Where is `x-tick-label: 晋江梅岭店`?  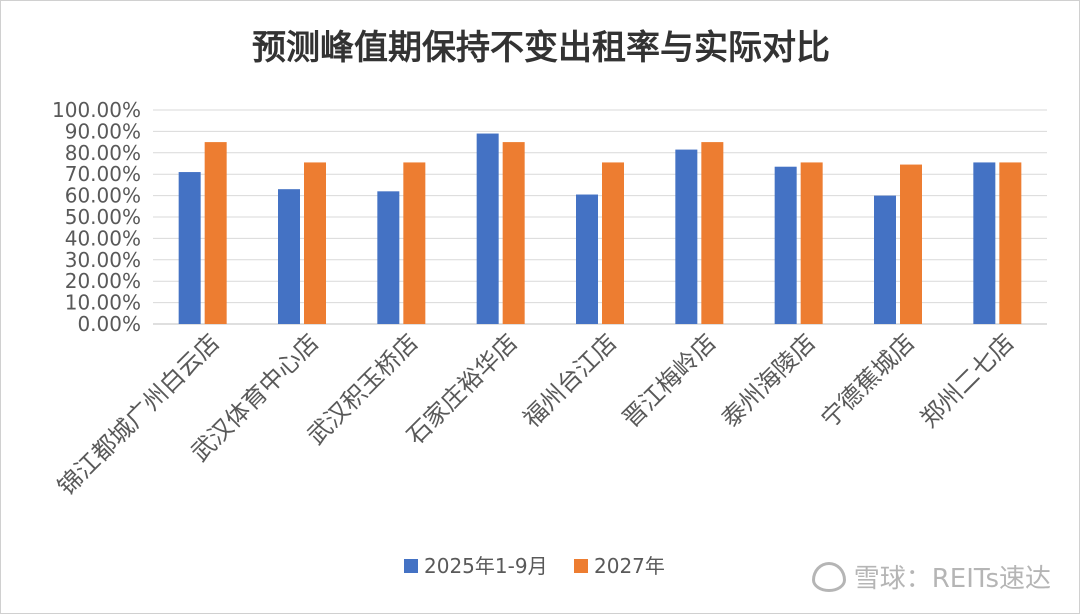 x-tick-label: 晋江梅岭店 is located at coordinates (669, 380).